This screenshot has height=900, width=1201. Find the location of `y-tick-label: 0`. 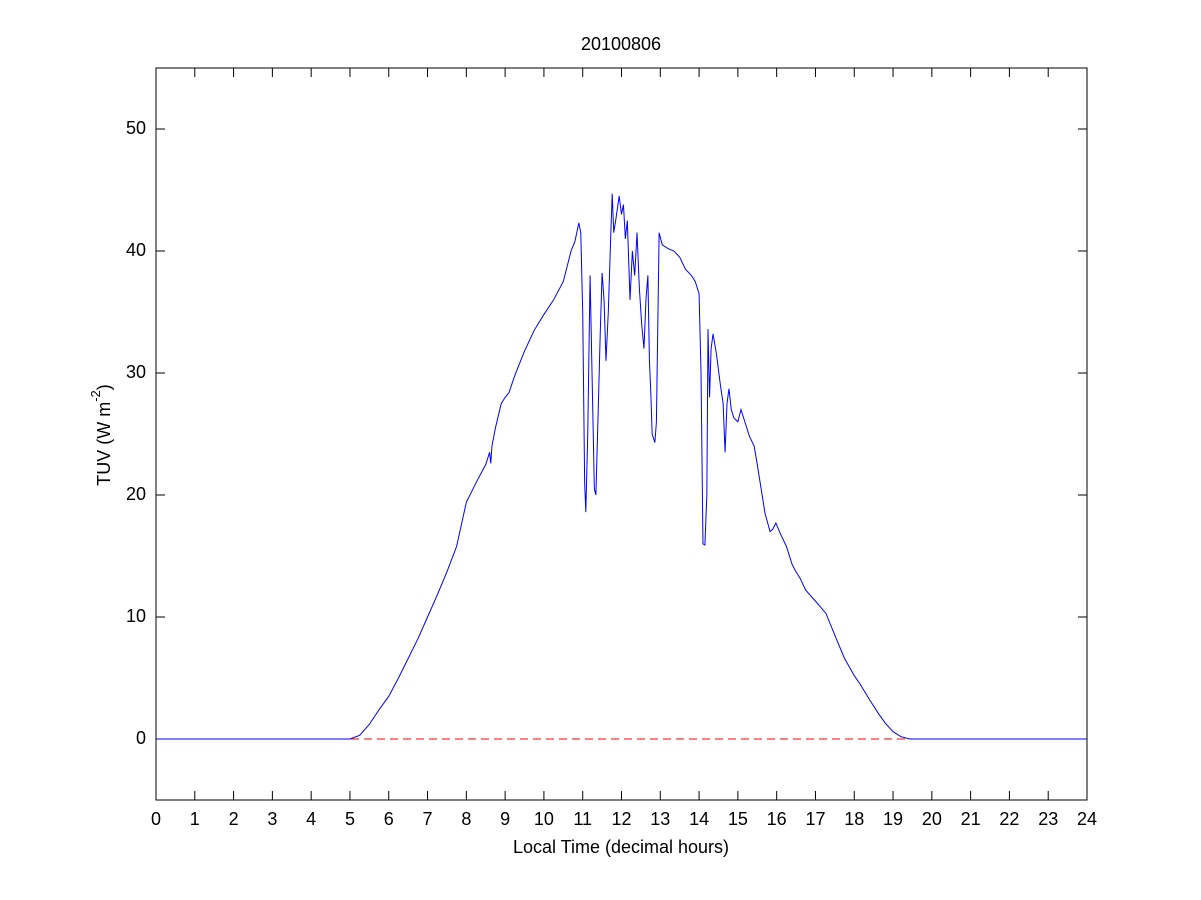

y-tick-label: 0 is located at coordinates (141, 738).